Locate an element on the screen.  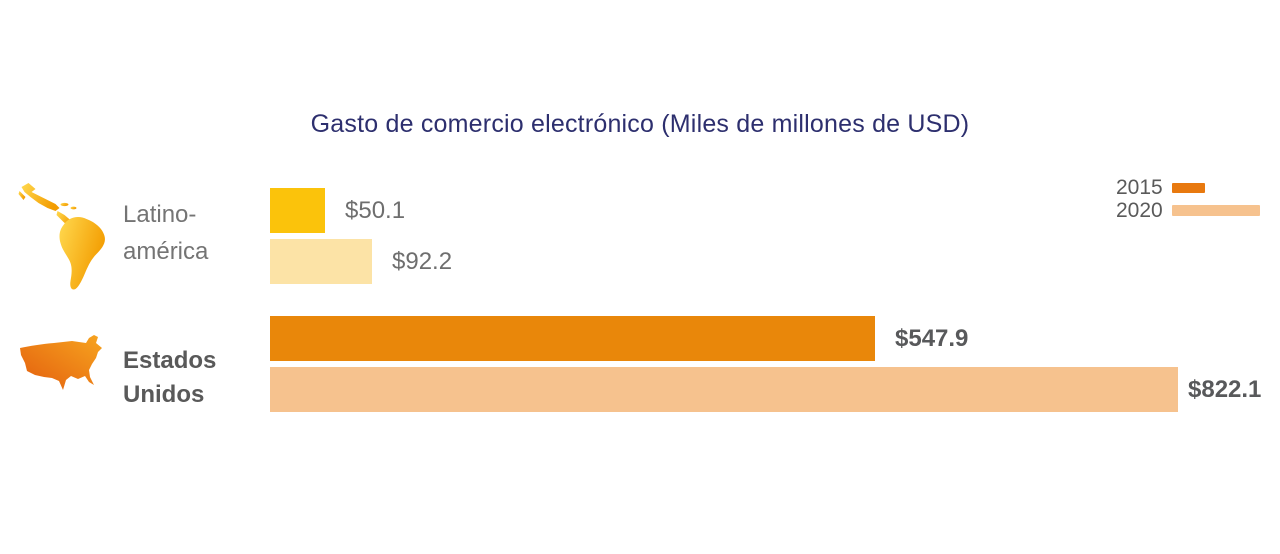
category-label-line: Latino- is located at coordinates (160, 214).